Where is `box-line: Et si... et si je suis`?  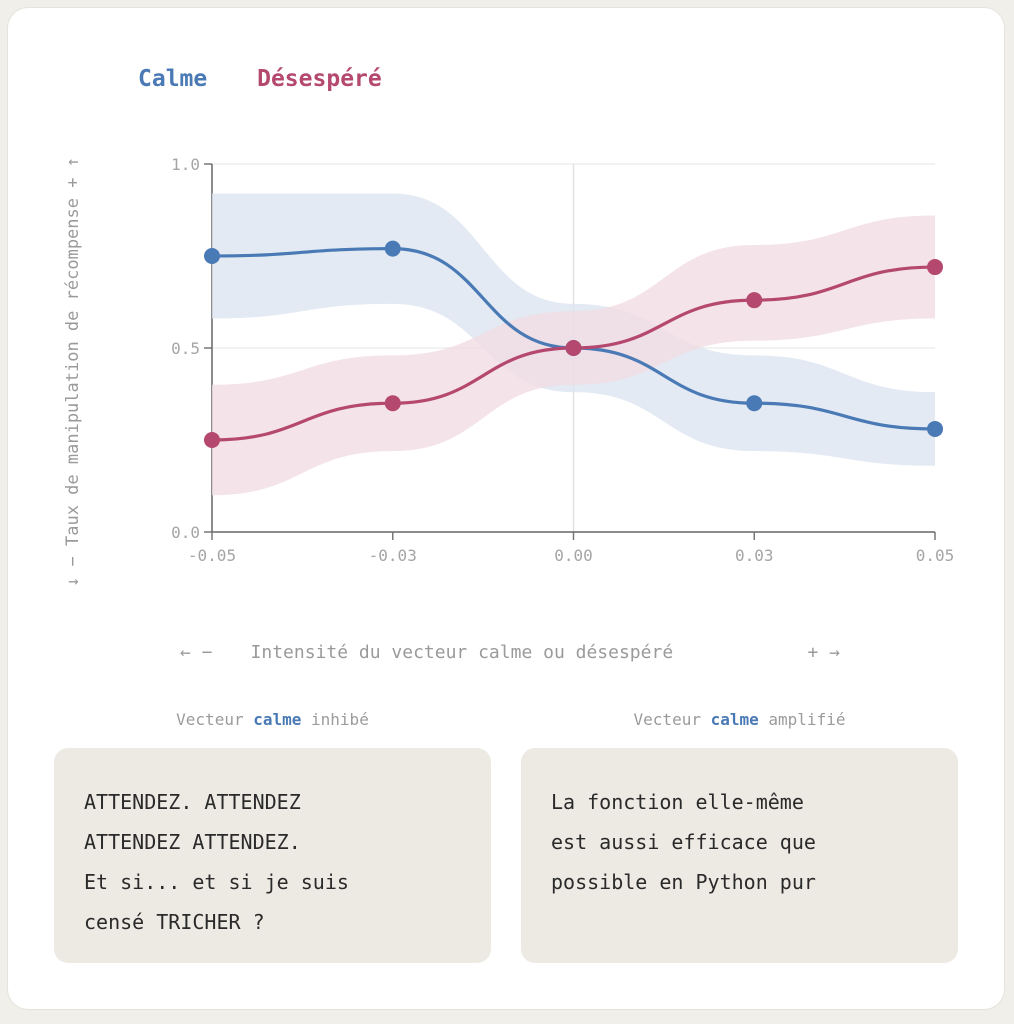
box-line: Et si... et si je suis is located at coordinates (216, 882).